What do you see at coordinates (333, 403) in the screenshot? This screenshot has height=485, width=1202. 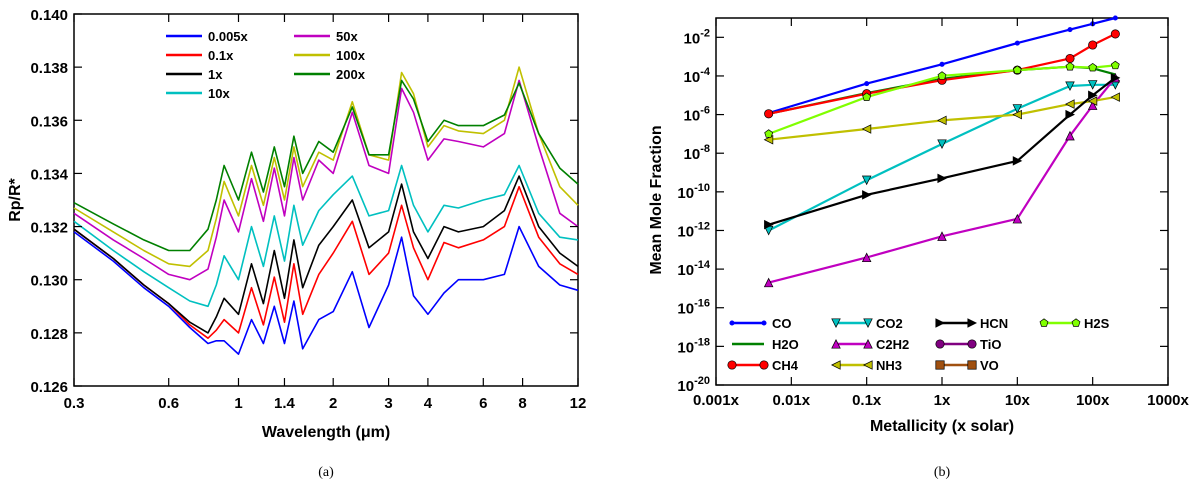 I see `spectrum-x-tick-label: 2` at bounding box center [333, 403].